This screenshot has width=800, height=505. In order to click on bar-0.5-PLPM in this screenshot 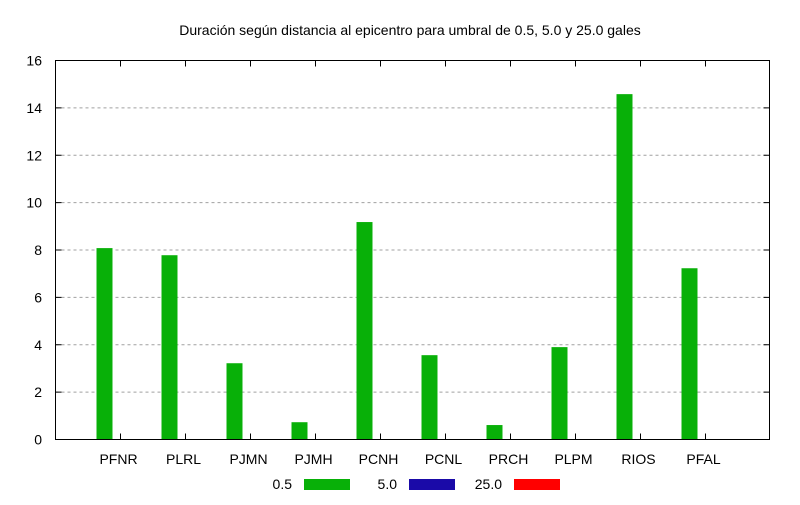, I will do `click(559, 393)`.